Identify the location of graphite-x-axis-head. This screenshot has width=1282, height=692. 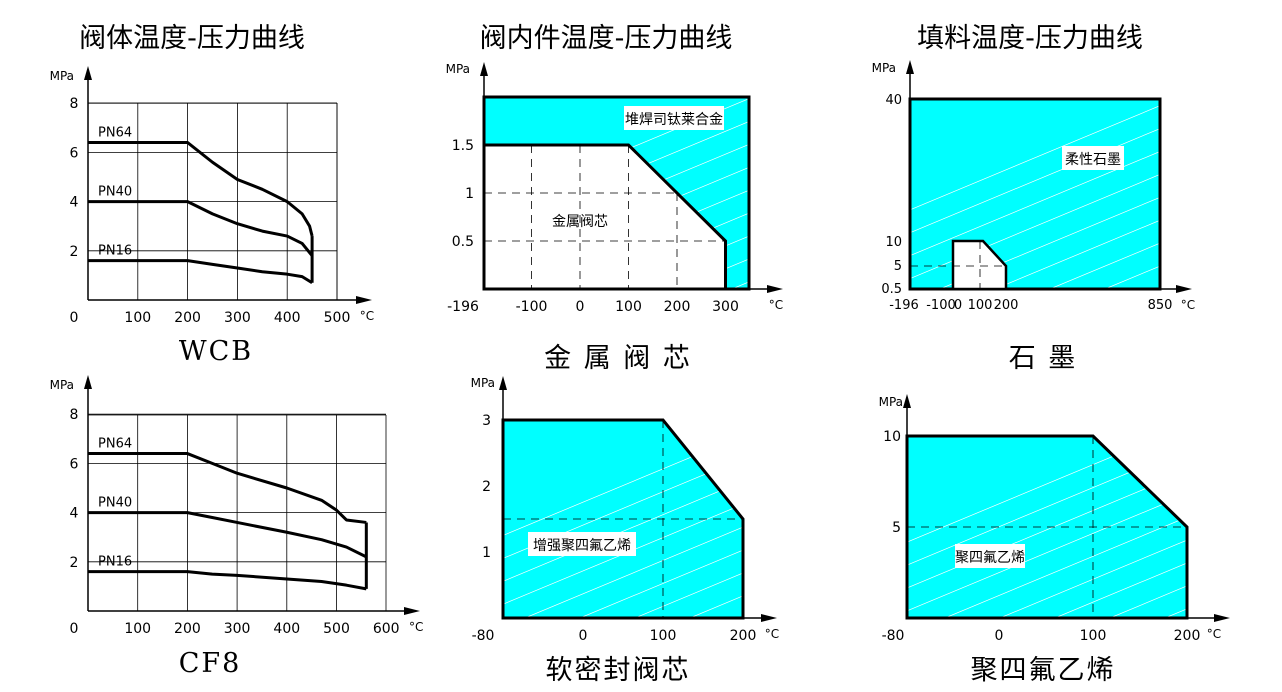
(1184, 289).